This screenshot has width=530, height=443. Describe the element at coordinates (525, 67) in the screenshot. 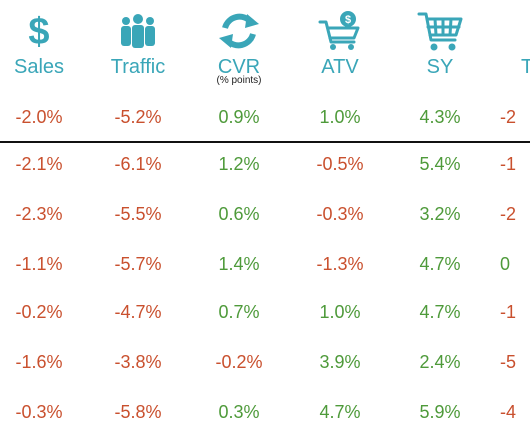

I see `header-label: T` at that location.